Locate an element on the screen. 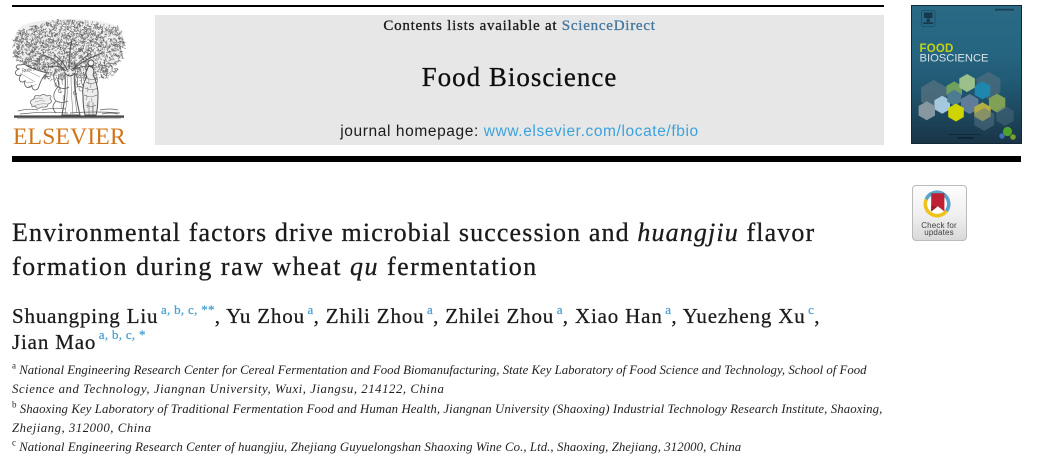  svg-text: FOOD is located at coordinates (937, 49).